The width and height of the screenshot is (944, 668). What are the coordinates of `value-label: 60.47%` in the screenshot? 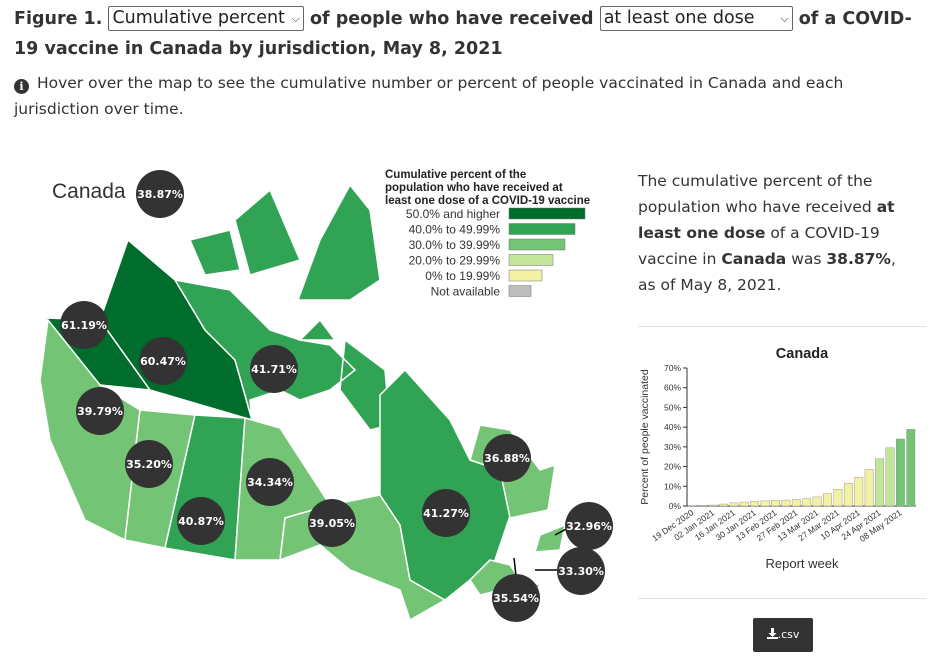 It's located at (163, 361).